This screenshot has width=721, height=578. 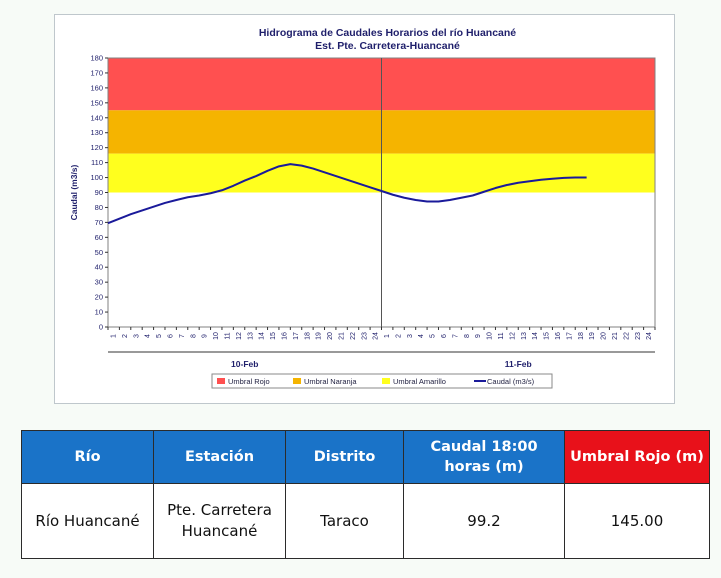 What do you see at coordinates (99, 207) in the screenshot?
I see `y-tick-label: 80` at bounding box center [99, 207].